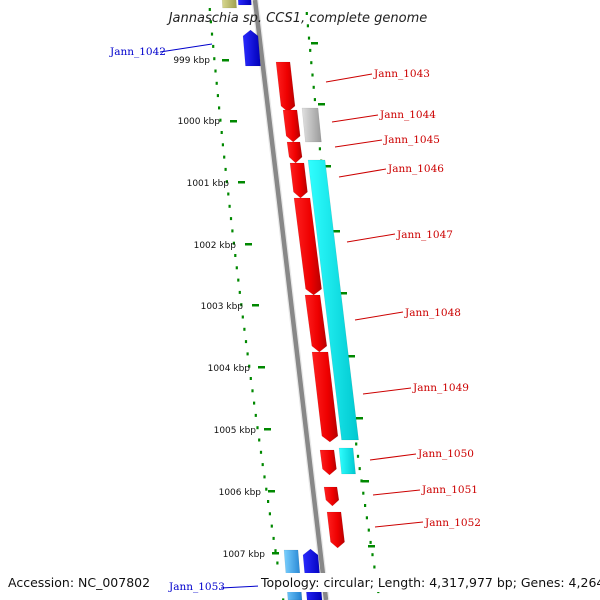 This screenshot has width=600, height=600. I want to click on accession-text: Accession: NC_007802, so click(79, 582).